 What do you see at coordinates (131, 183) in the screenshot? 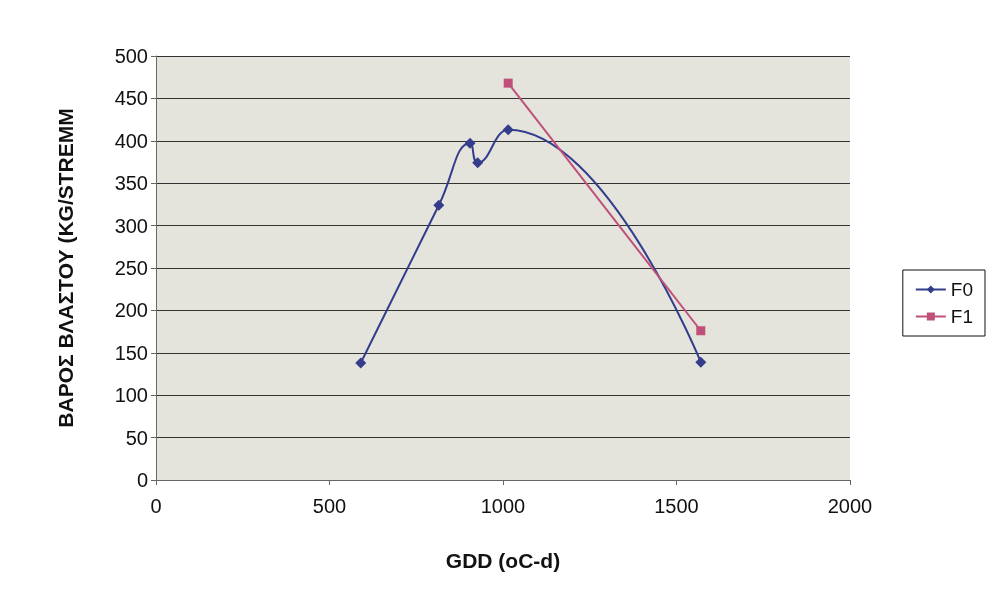
I see `y-tick-label: 350` at bounding box center [131, 183].